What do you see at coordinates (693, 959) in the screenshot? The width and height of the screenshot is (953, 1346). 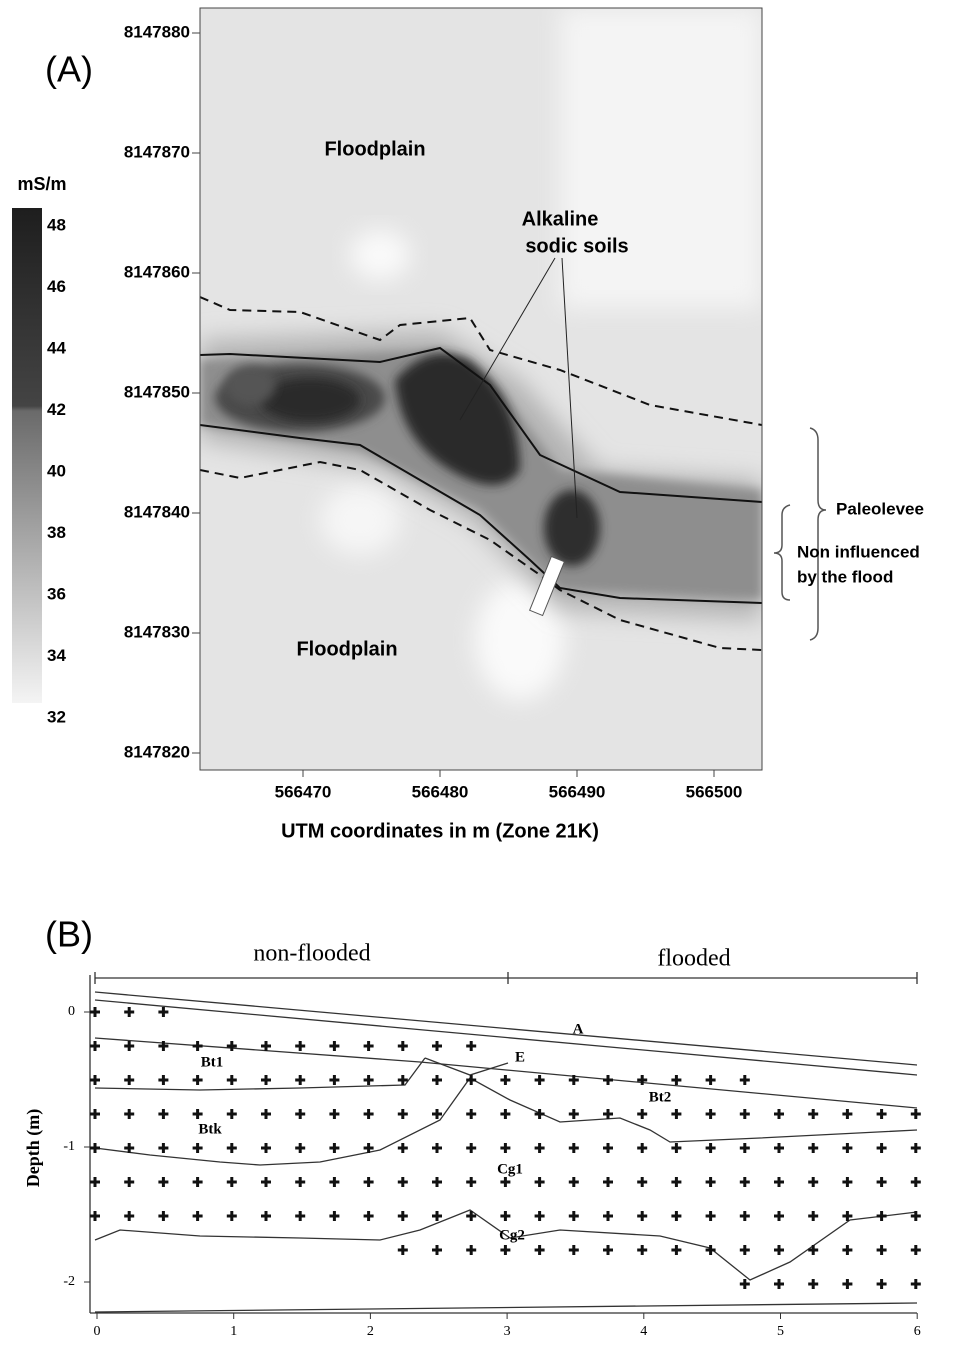 I see `zone-label: flooded` at bounding box center [693, 959].